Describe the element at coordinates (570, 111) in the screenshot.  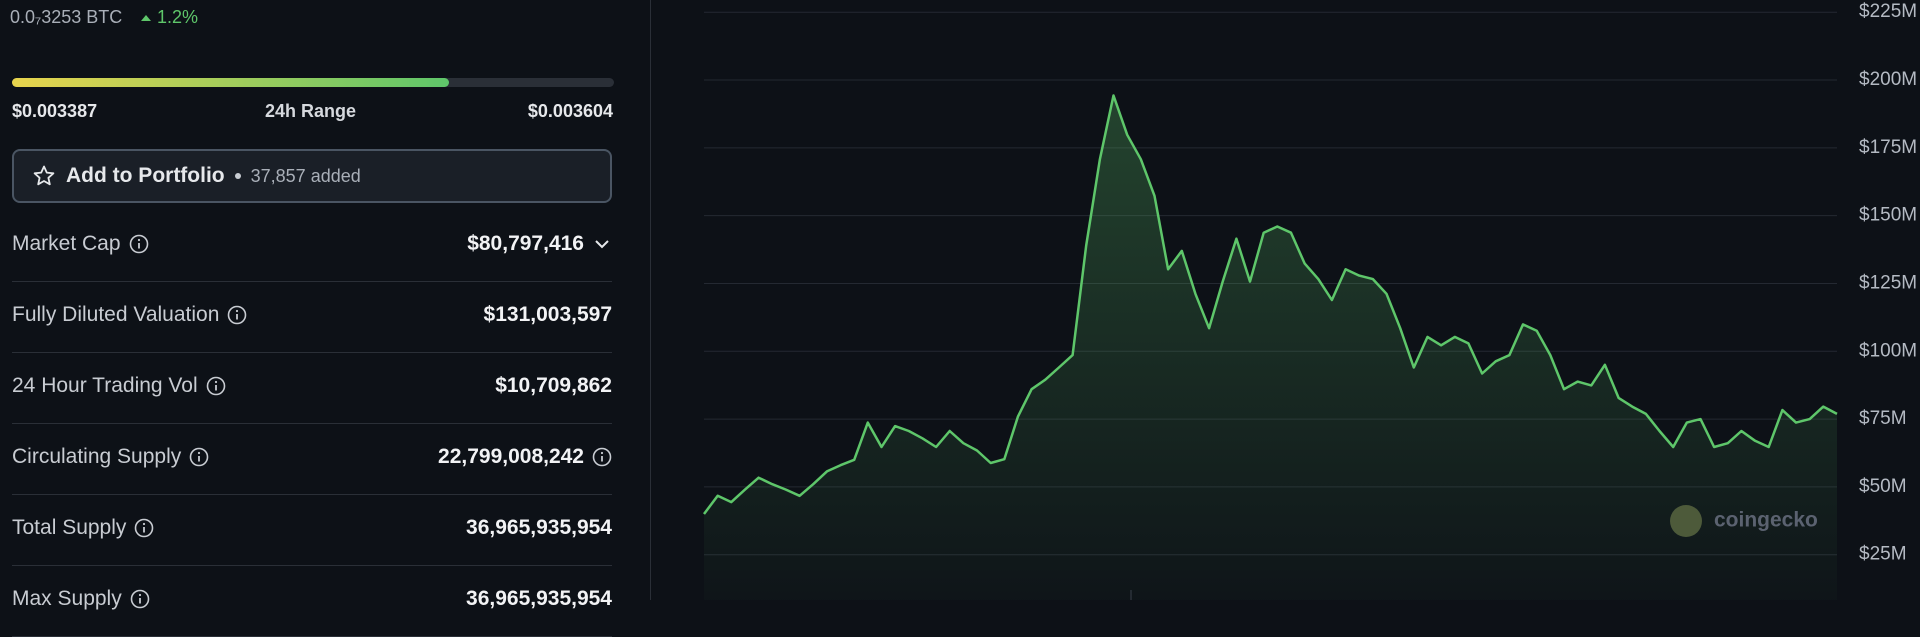
I see `range-high: $0.003604` at that location.